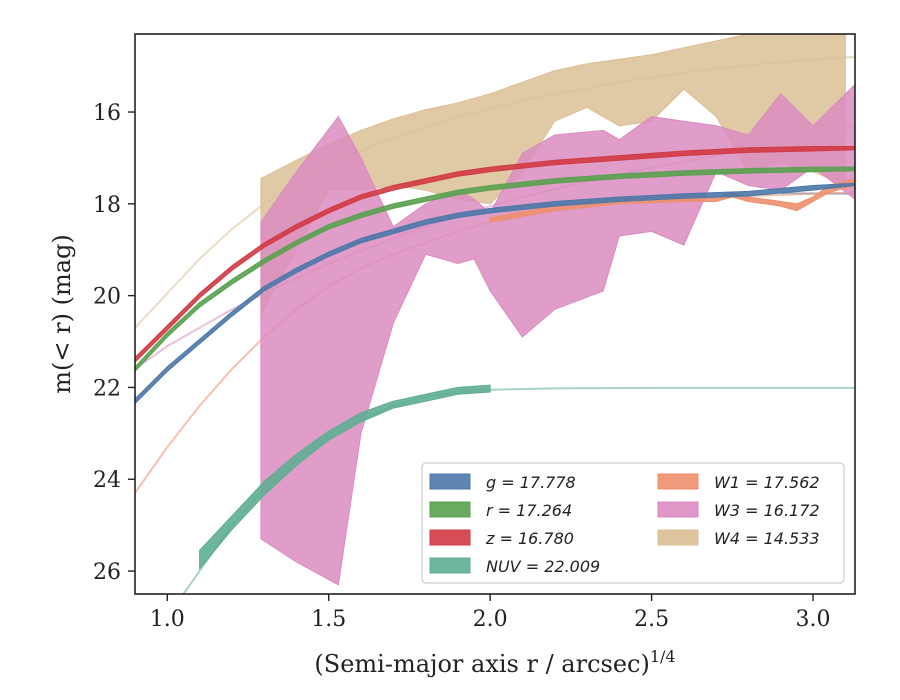 The height and width of the screenshot is (700, 900). I want to click on y-tick-label: 24, so click(107, 480).